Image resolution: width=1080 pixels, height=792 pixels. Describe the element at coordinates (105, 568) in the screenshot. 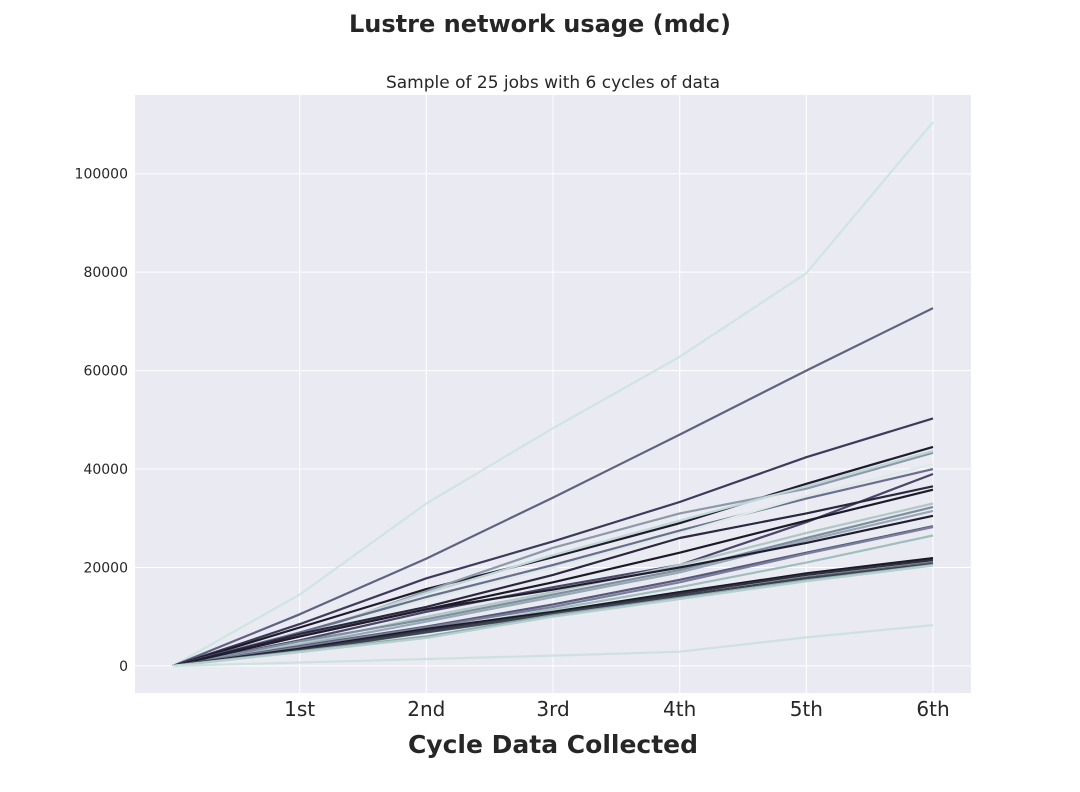

I see `y-tick-label: 20000` at that location.